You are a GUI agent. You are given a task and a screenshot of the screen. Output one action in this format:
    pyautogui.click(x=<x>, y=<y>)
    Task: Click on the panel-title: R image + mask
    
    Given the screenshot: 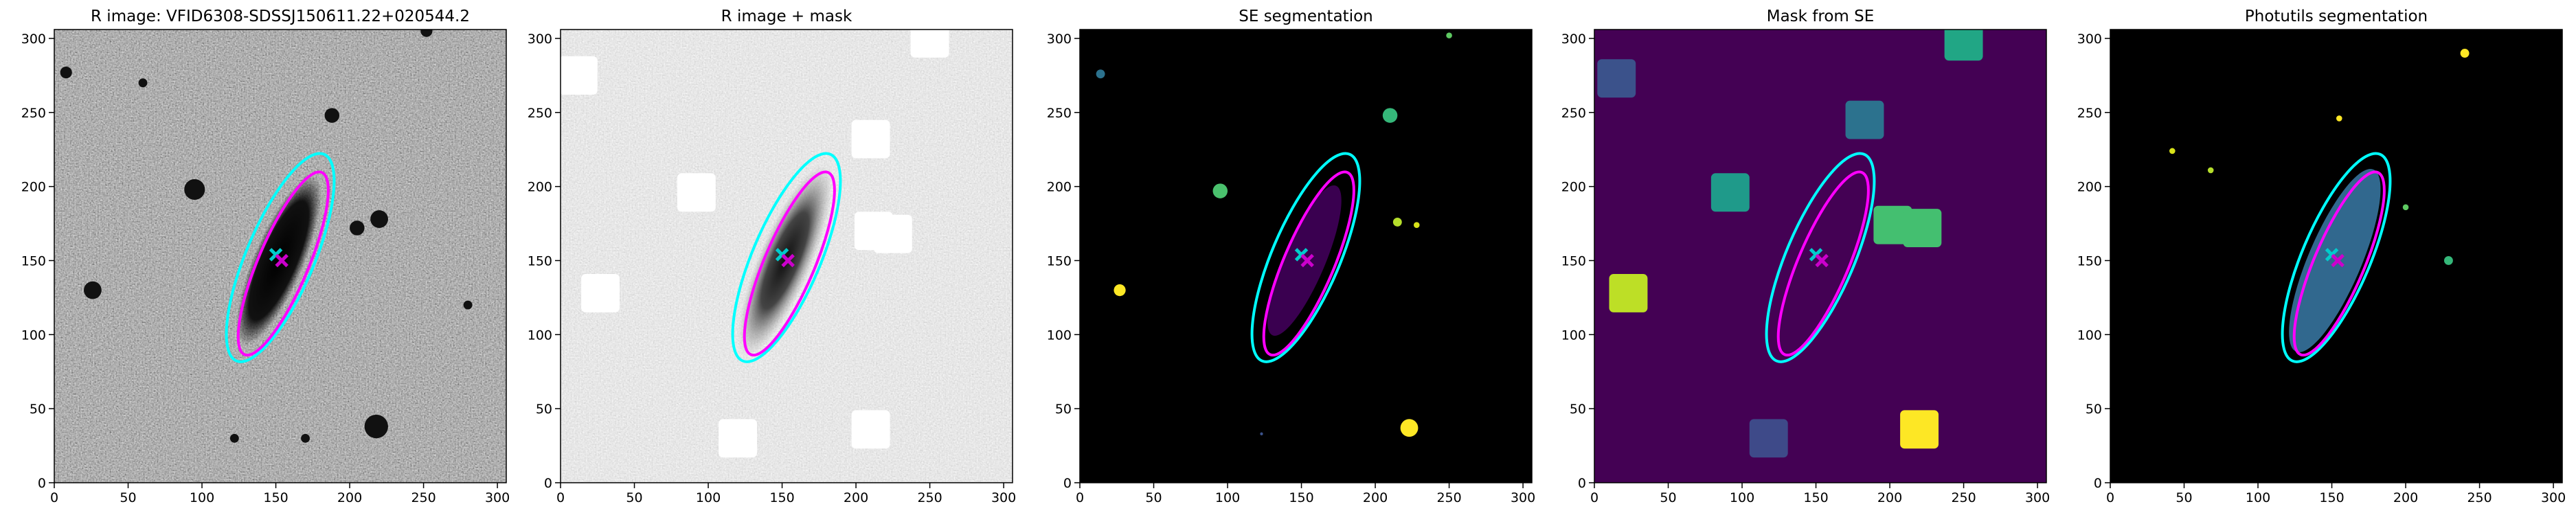 What is the action you would take?
    pyautogui.click(x=786, y=16)
    